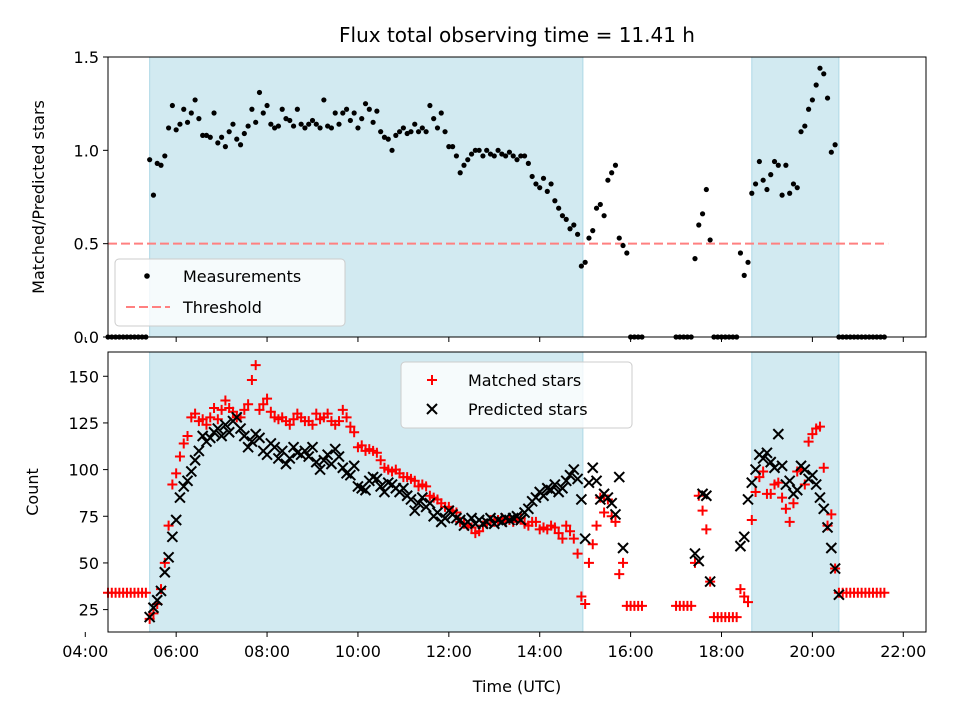  What do you see at coordinates (516, 395) in the screenshot?
I see `legend: Matched stars Predicted stars` at bounding box center [516, 395].